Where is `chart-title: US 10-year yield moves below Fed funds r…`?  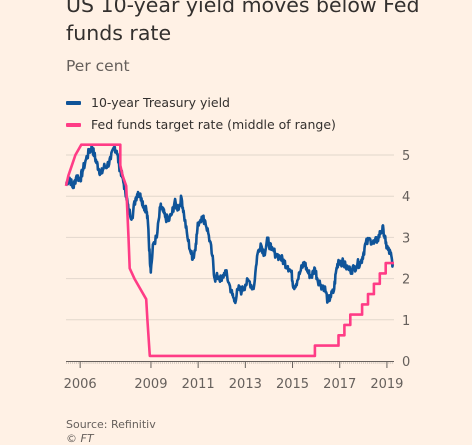
chart-title: US 10-year yield moves below Fed funds r… is located at coordinates (243, 22).